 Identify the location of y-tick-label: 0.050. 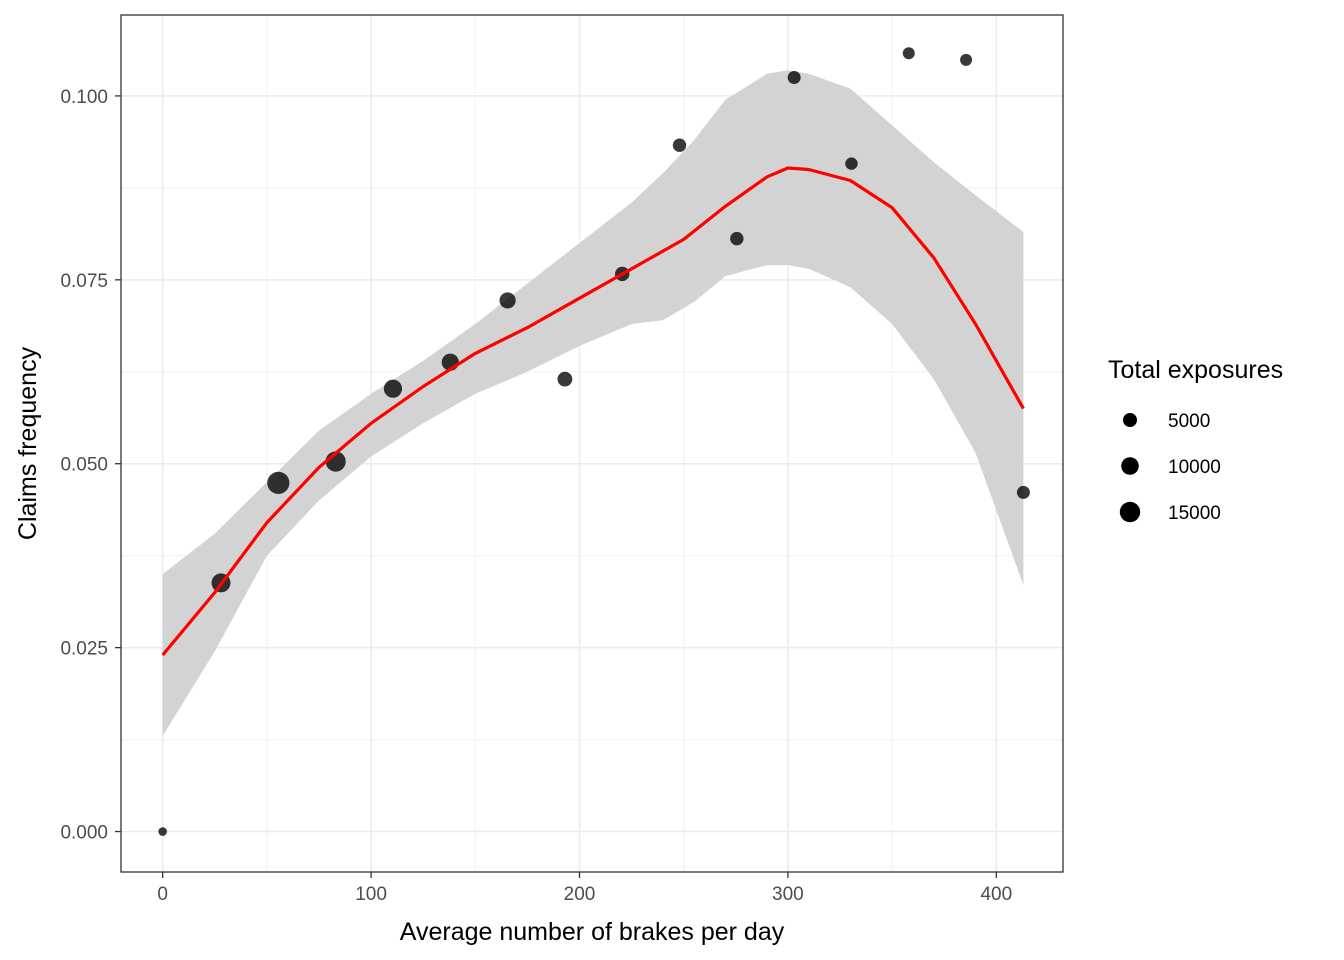
(84, 465).